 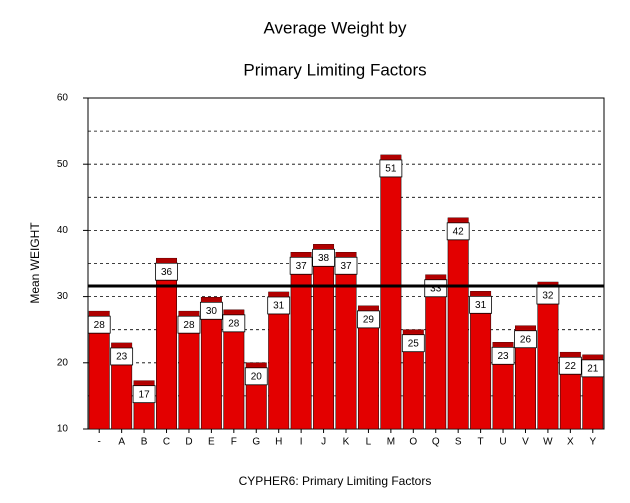 What do you see at coordinates (211, 442) in the screenshot?
I see `x-tick-label: E` at bounding box center [211, 442].